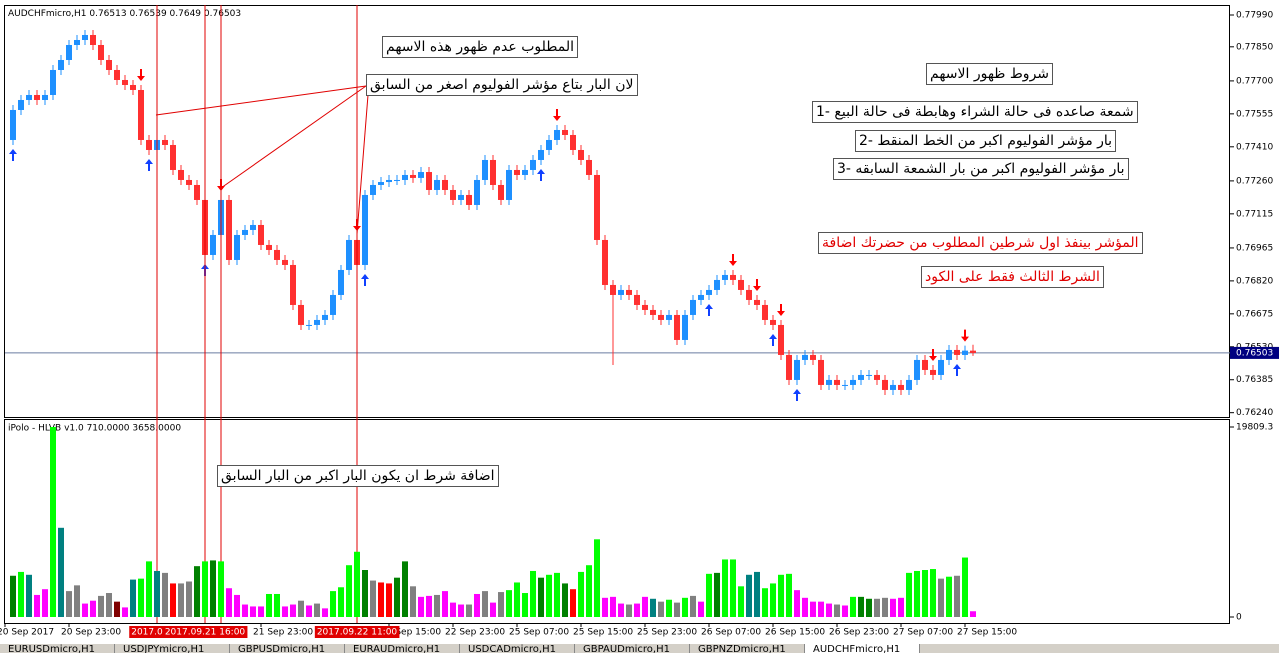  I want to click on x-tick-label: 26 Sep 07:00, so click(731, 633).